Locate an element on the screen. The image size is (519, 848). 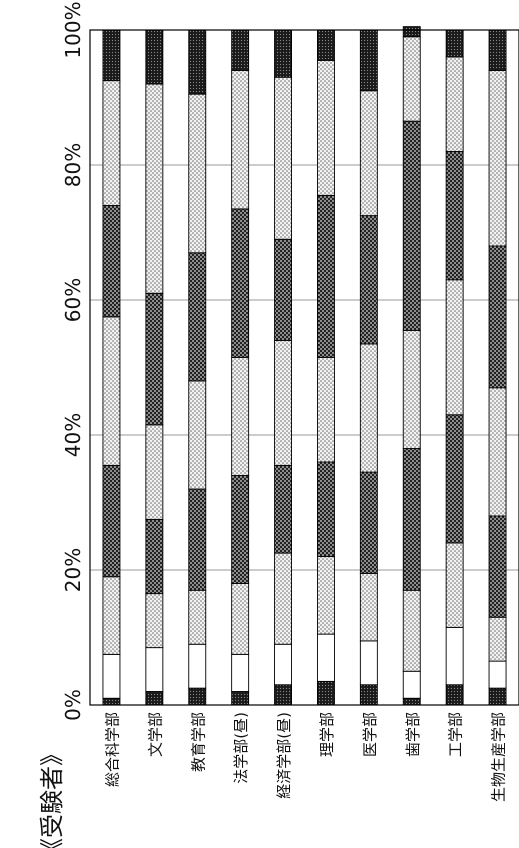
tick-label-1: 20% is located at coordinates (73, 570).